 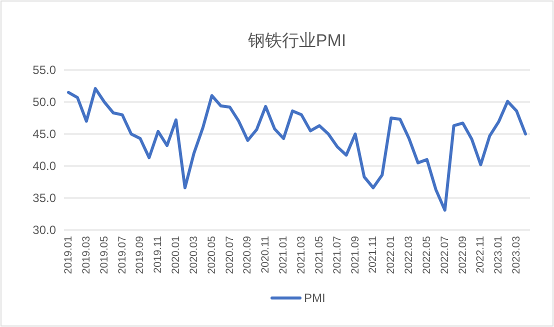 I want to click on x-tick-label: 2021.03, so click(x=301, y=255).